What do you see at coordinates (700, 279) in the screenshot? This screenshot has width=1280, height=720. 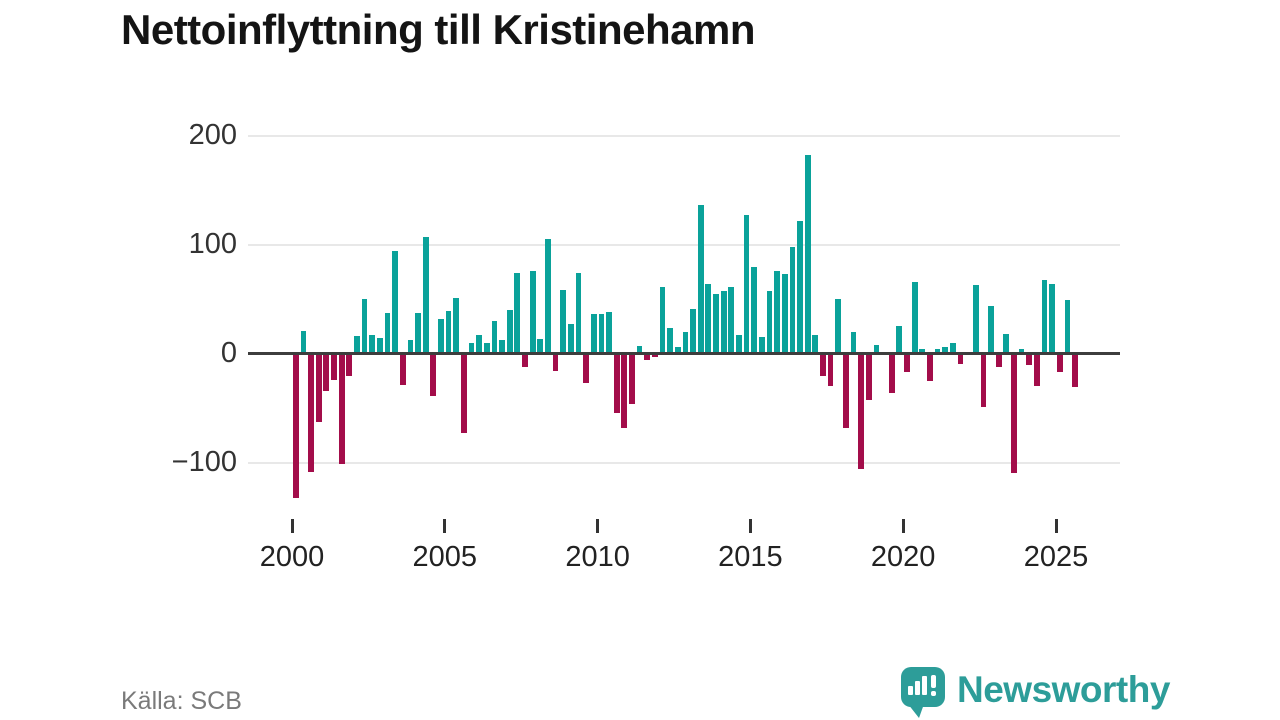 I see `bar-2013-Q2` at bounding box center [700, 279].